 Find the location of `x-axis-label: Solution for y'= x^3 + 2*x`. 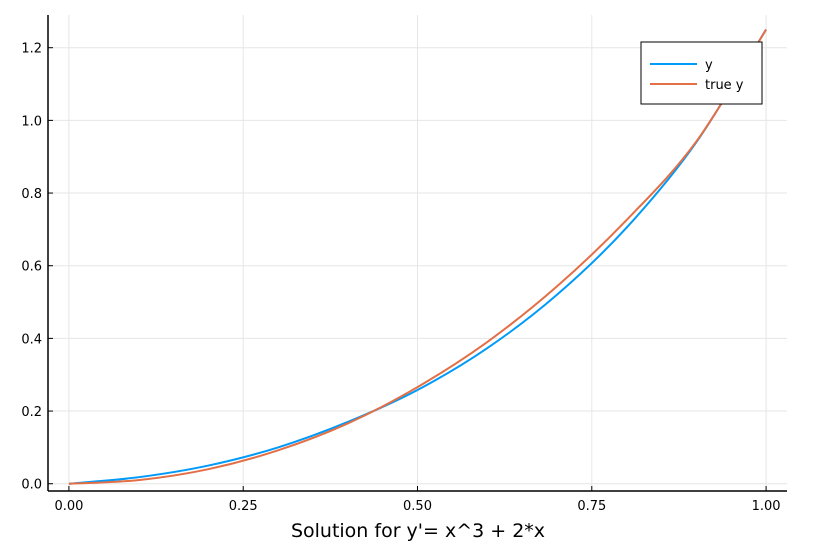

x-axis-label: Solution for y'= x^3 + 2*x is located at coordinates (418, 531).